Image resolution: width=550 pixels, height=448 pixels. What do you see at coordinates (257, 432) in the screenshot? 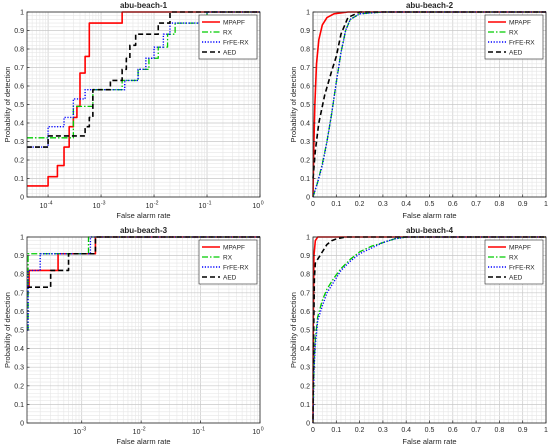
I see `x-tick-label: 10⁰` at bounding box center [257, 432].